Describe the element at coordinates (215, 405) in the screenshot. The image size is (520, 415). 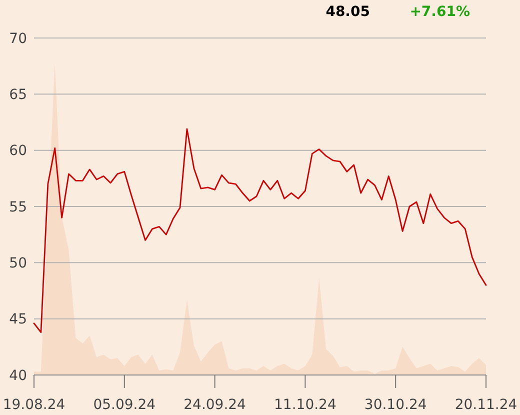
I see `x-tick-label: 24.09.24` at that location.